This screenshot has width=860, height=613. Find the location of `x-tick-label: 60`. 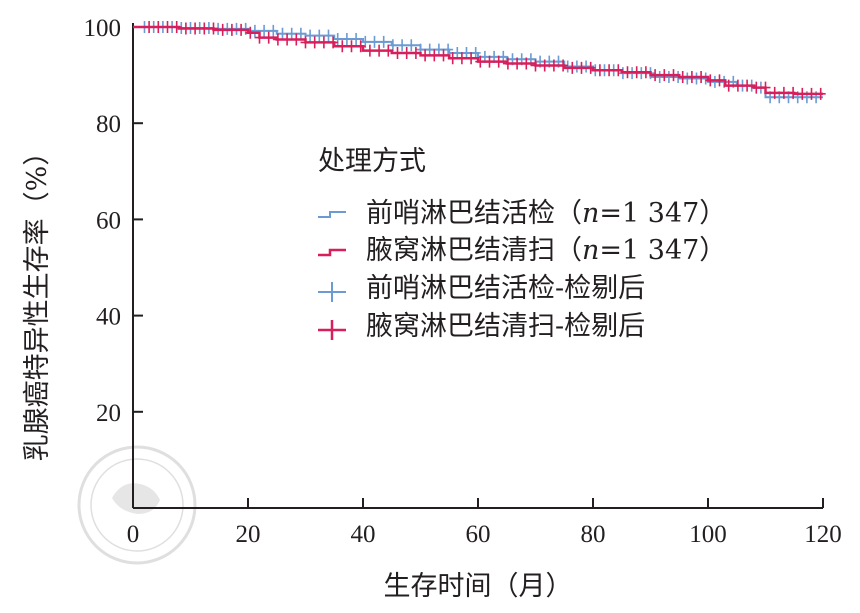

x-tick-label: 60 is located at coordinates (478, 534).